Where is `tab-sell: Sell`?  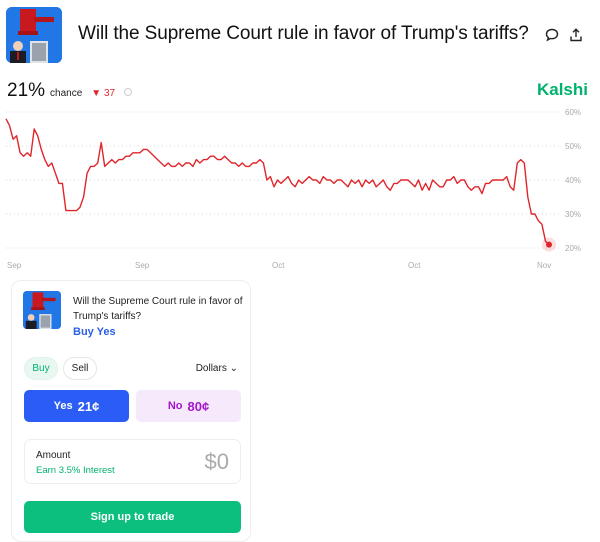
tab-sell: Sell is located at coordinates (80, 368).